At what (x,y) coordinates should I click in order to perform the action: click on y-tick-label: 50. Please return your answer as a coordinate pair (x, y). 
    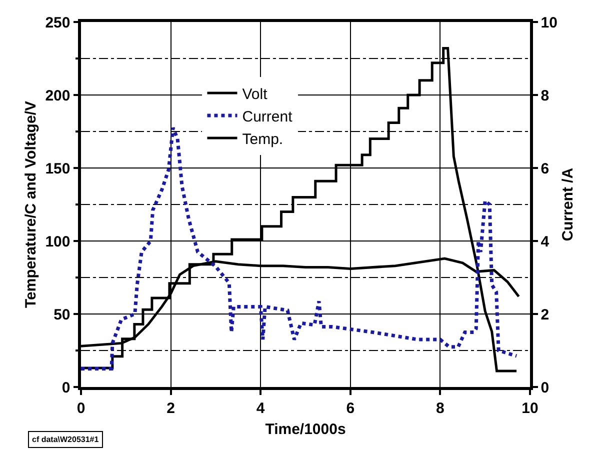
    Looking at the image, I should click on (62, 315).